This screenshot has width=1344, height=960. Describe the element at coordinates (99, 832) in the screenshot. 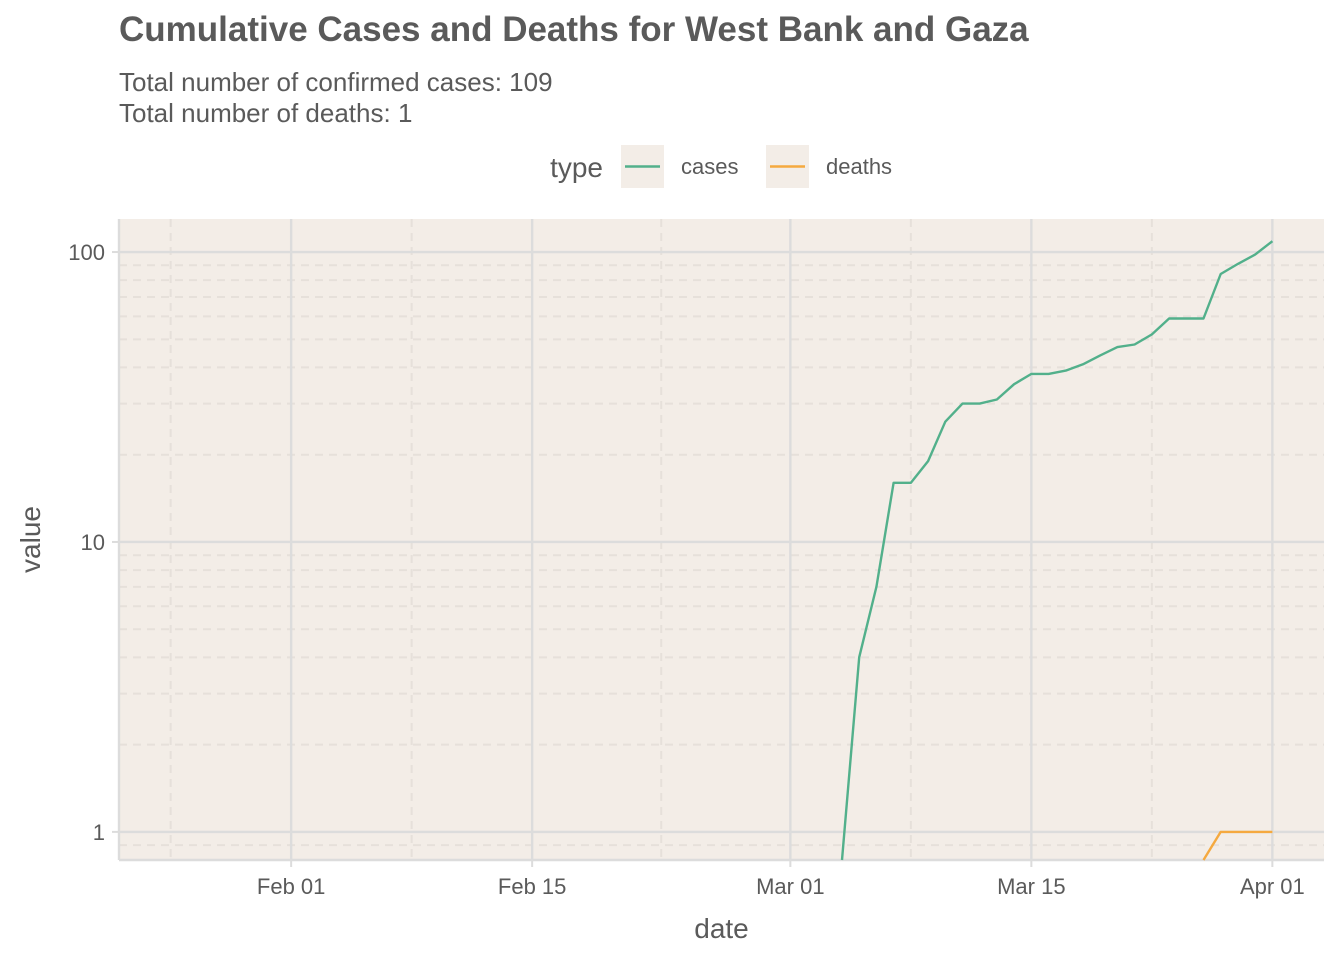

I see `y-tick-label: 1` at that location.